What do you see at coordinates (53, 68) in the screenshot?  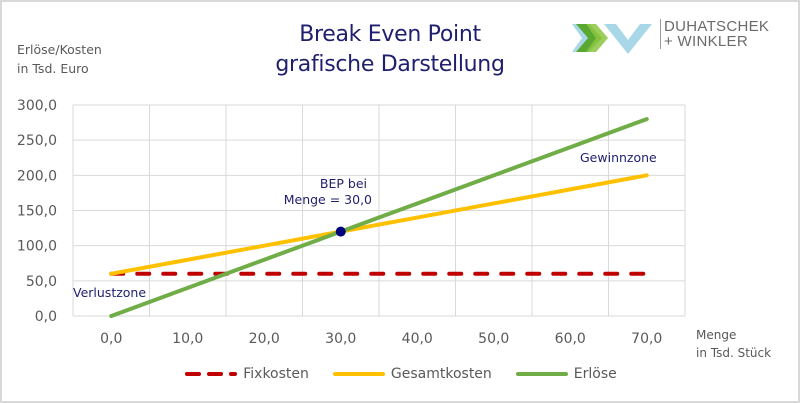 I see `y-axis-label-line2: in Tsd. Euro` at bounding box center [53, 68].